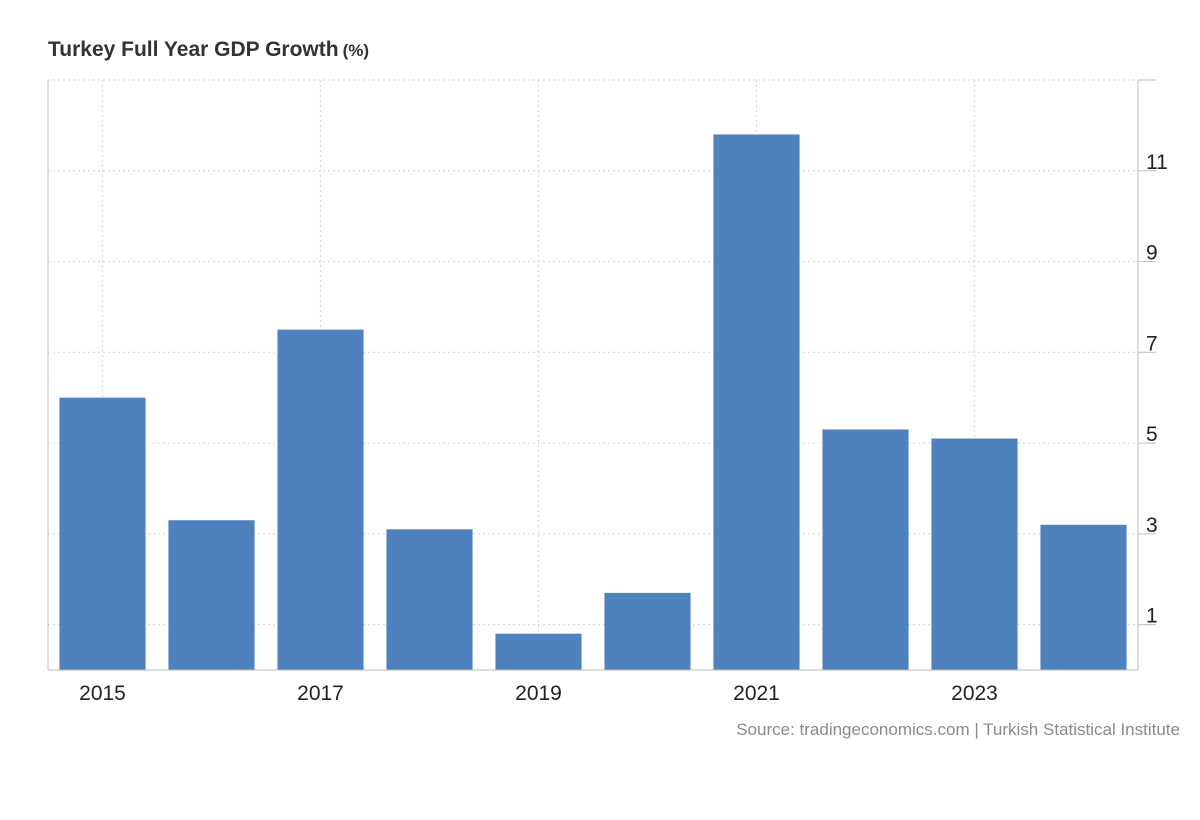  Describe the element at coordinates (320, 499) in the screenshot. I see `bar-2017` at that location.